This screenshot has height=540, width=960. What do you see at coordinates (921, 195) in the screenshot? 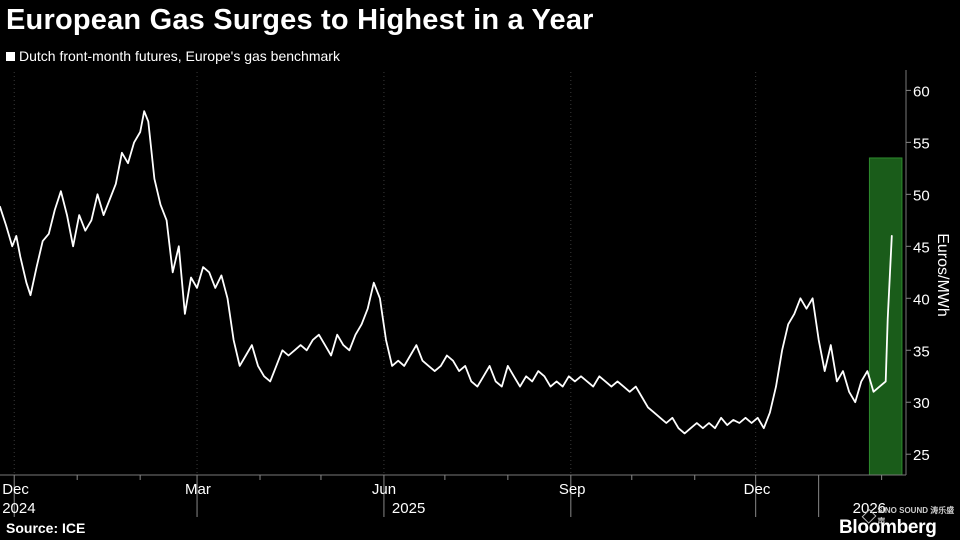
I see `y-tick-label-50: 50` at bounding box center [921, 195].